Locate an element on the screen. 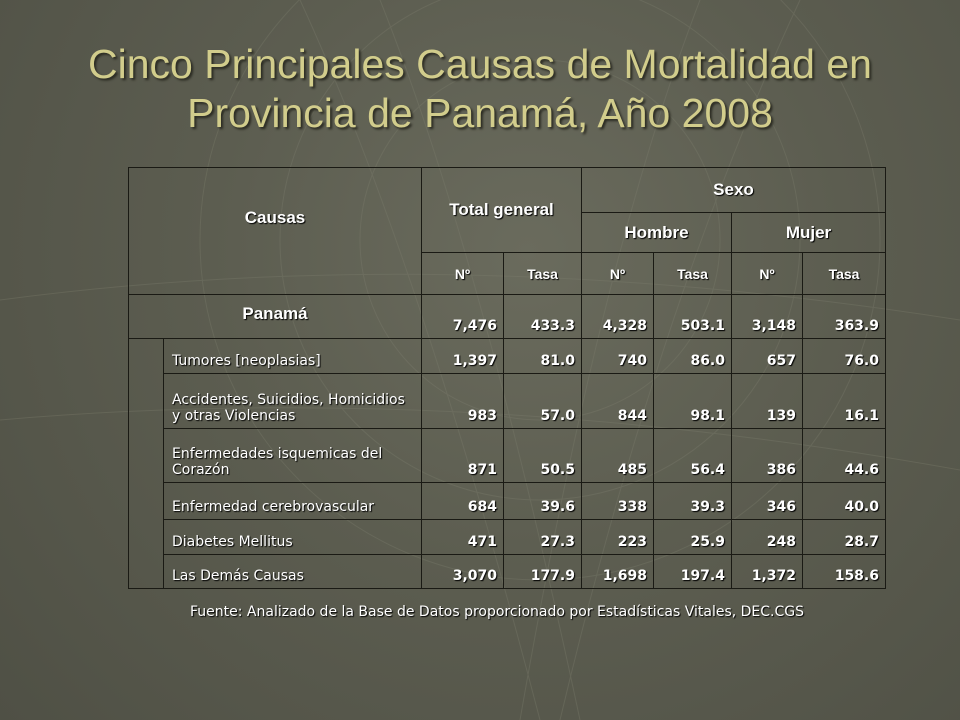 This screenshot has width=960, height=720. total-row-value: 363.9 is located at coordinates (844, 316).